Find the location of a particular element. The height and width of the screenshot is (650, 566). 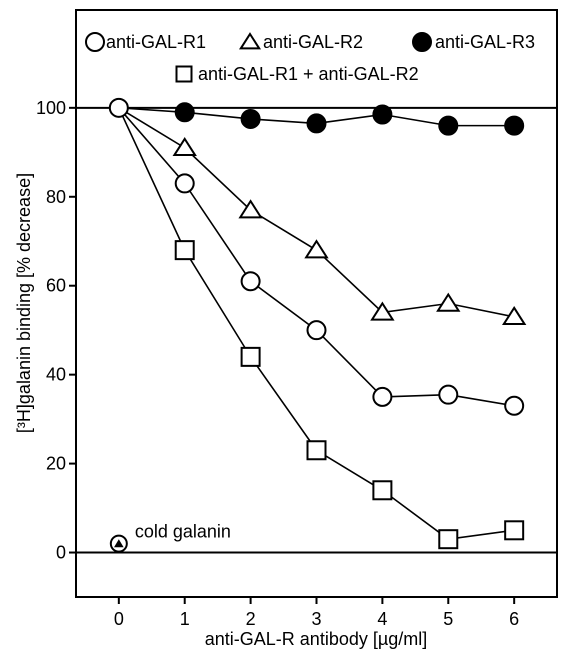

y-axis-title: [³H]galanin binding [% decrease] is located at coordinates (24, 303).